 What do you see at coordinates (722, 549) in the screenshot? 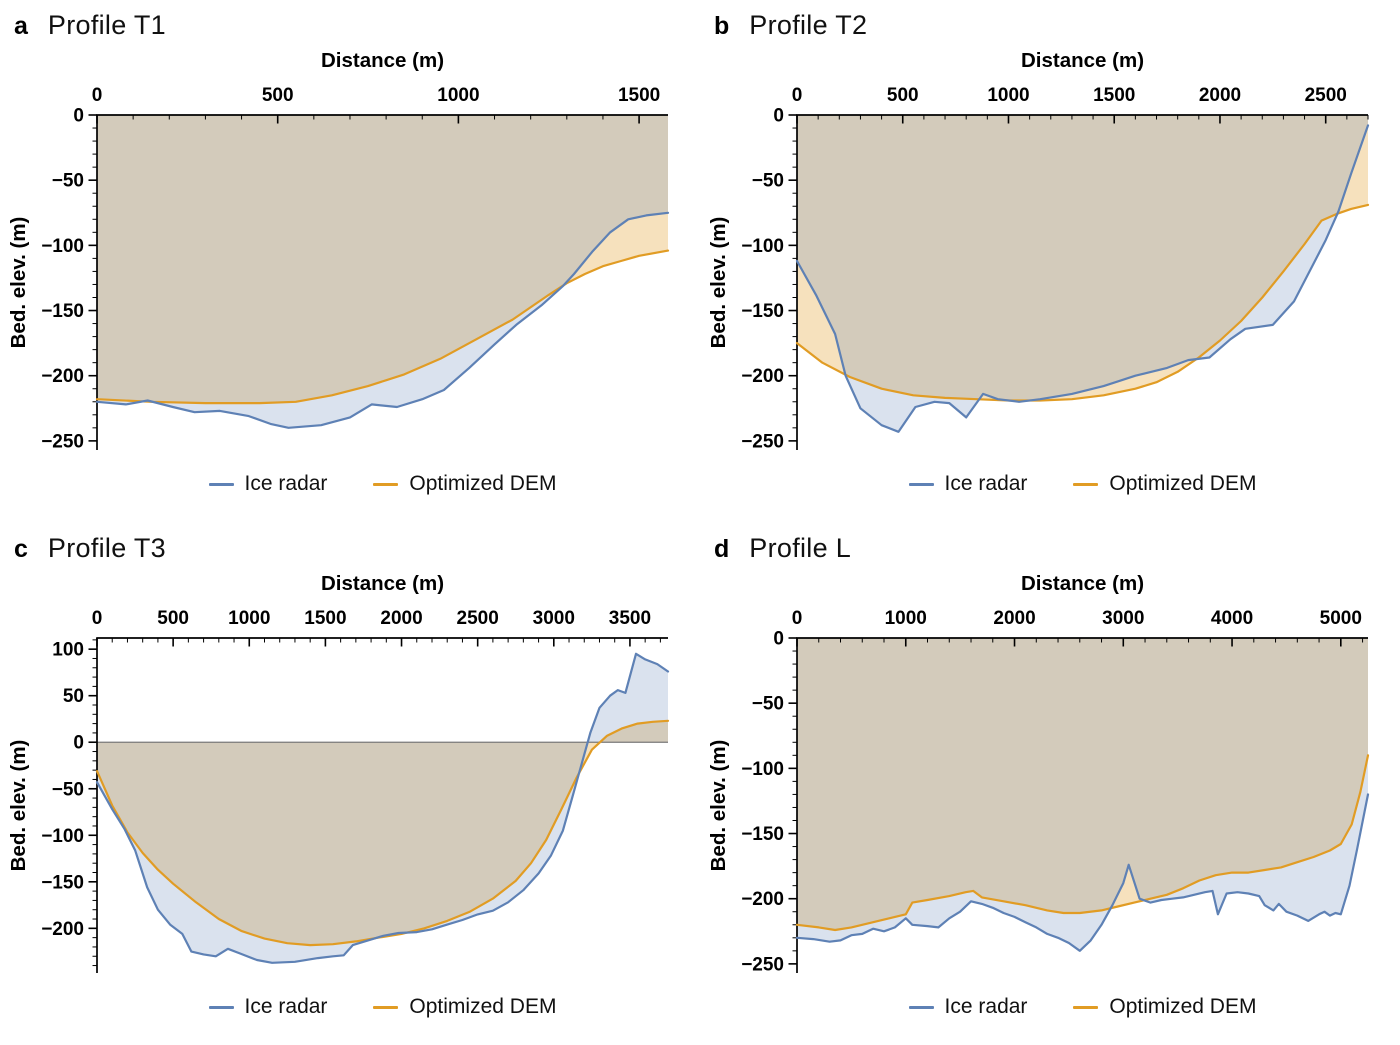
I see `panel-d-letter: d` at bounding box center [722, 549].